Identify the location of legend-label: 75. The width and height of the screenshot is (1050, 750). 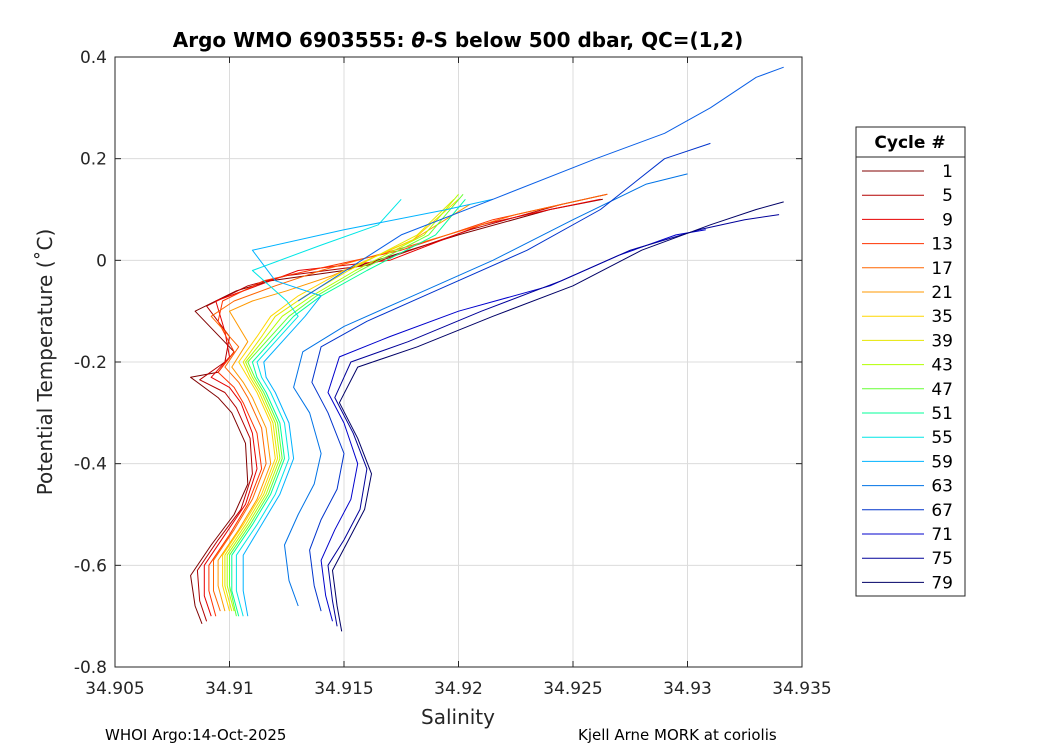
(942, 559).